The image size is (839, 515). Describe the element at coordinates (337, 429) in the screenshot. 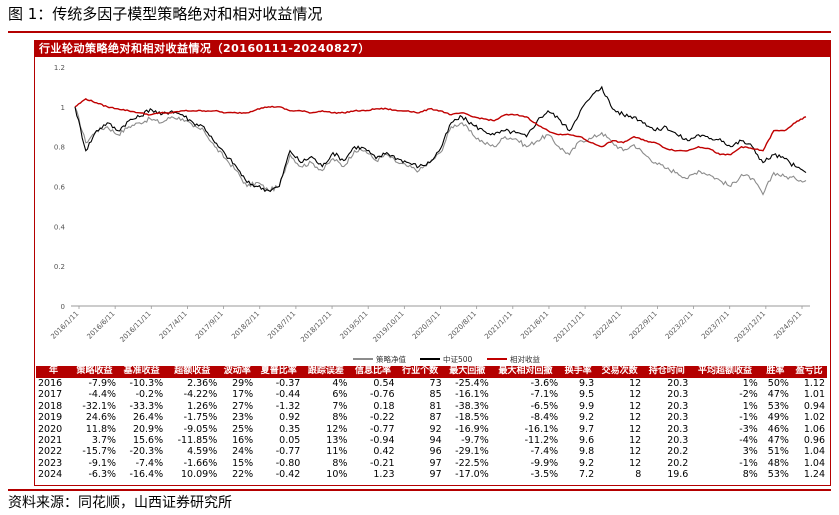

I see `table-cell: 12%` at that location.